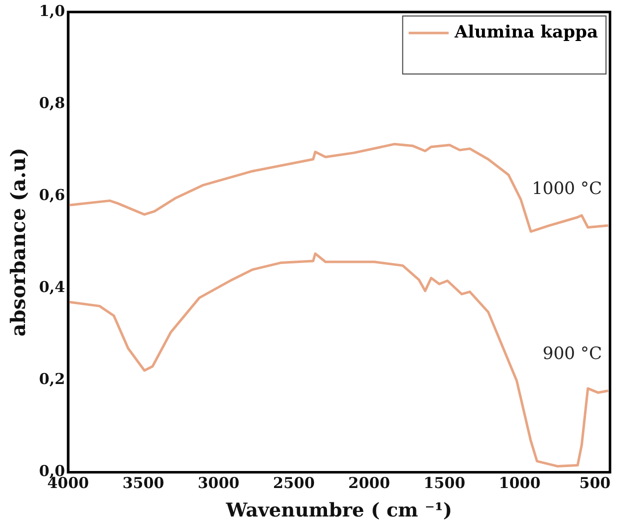 The width and height of the screenshot is (618, 531). Describe the element at coordinates (445, 483) in the screenshot. I see `x-tick-label: 1500` at that location.